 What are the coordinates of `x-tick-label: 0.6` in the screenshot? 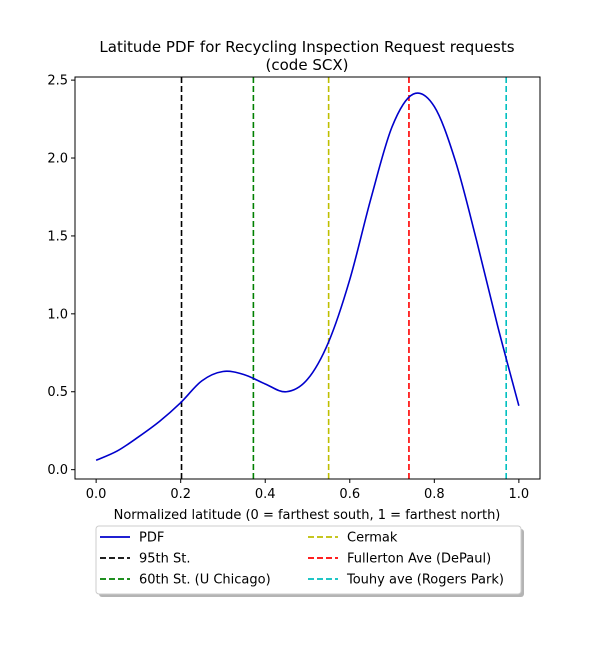 It's located at (349, 494).